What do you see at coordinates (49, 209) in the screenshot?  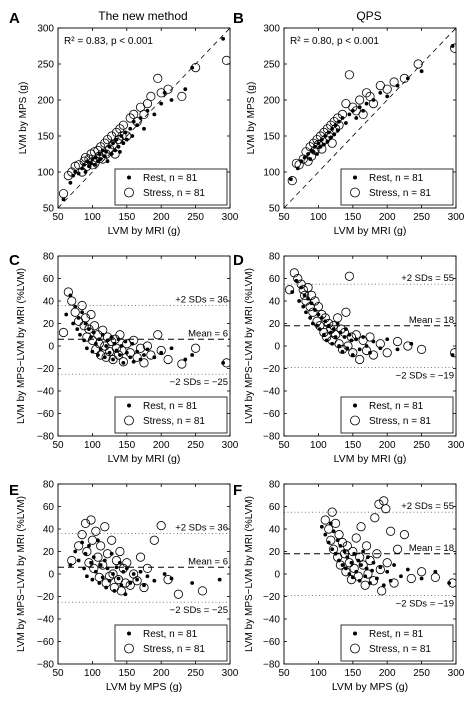 I see `y-tick-label: 50` at bounding box center [49, 209].